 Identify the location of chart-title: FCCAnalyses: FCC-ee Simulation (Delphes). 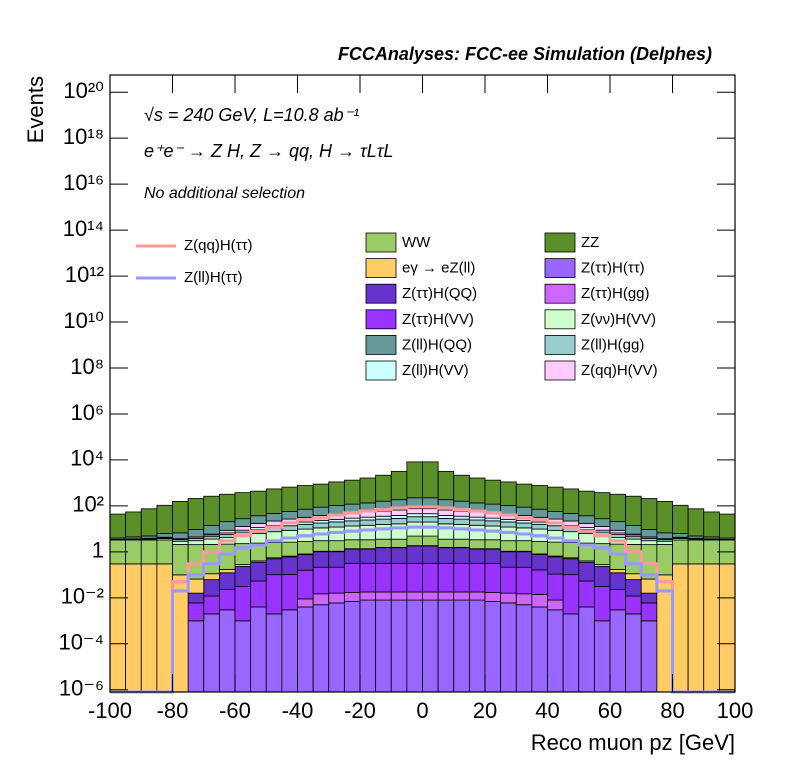
(525, 54).